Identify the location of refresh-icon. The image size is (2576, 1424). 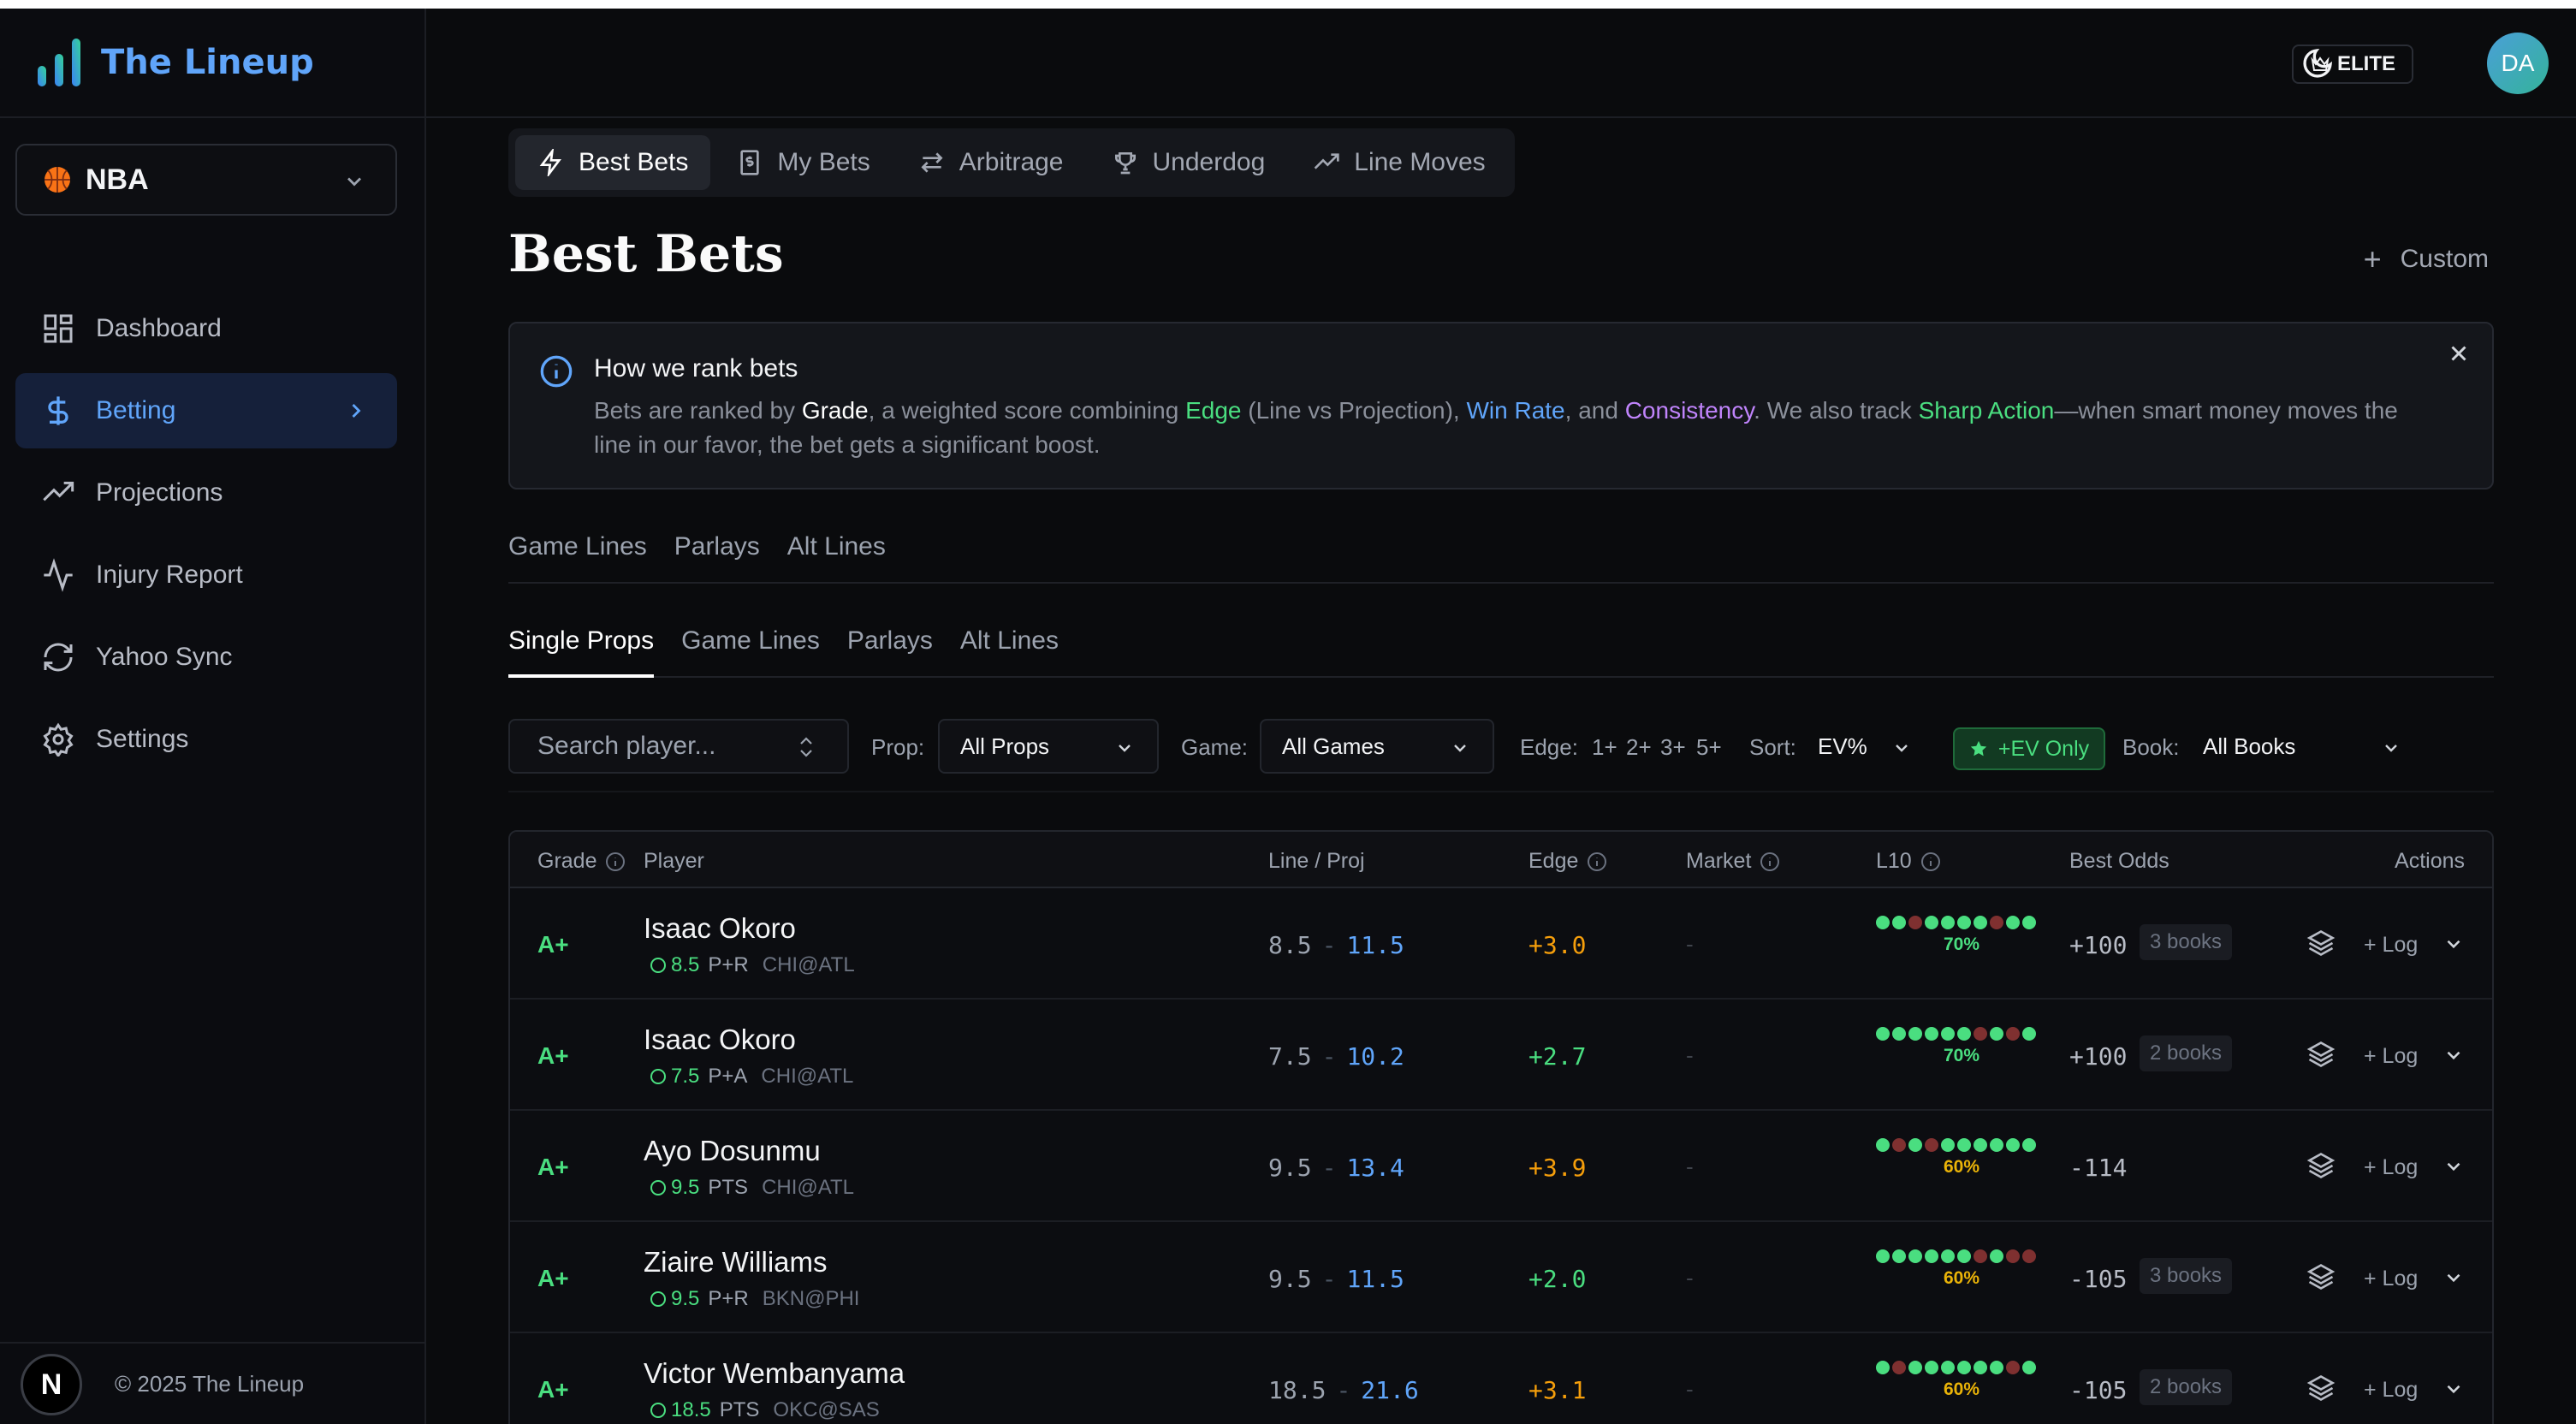
(58, 657).